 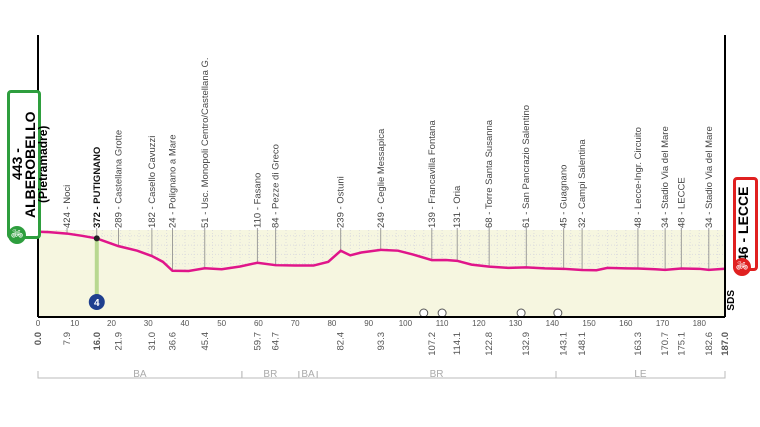 I want to click on waypoint-label: 45 - Guagnano, so click(x=564, y=196).